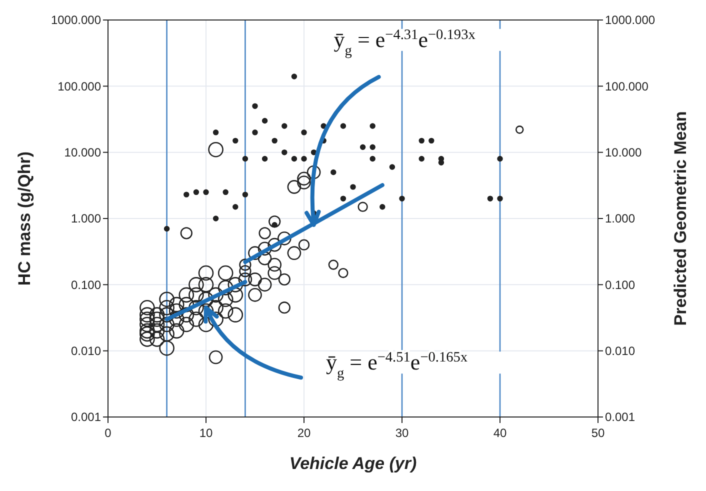 This screenshot has height=491, width=706. I want to click on annotation: ȳ$_{g}$ = e$^{−4.51}$e$^{−0.165x}$, so click(397, 366).